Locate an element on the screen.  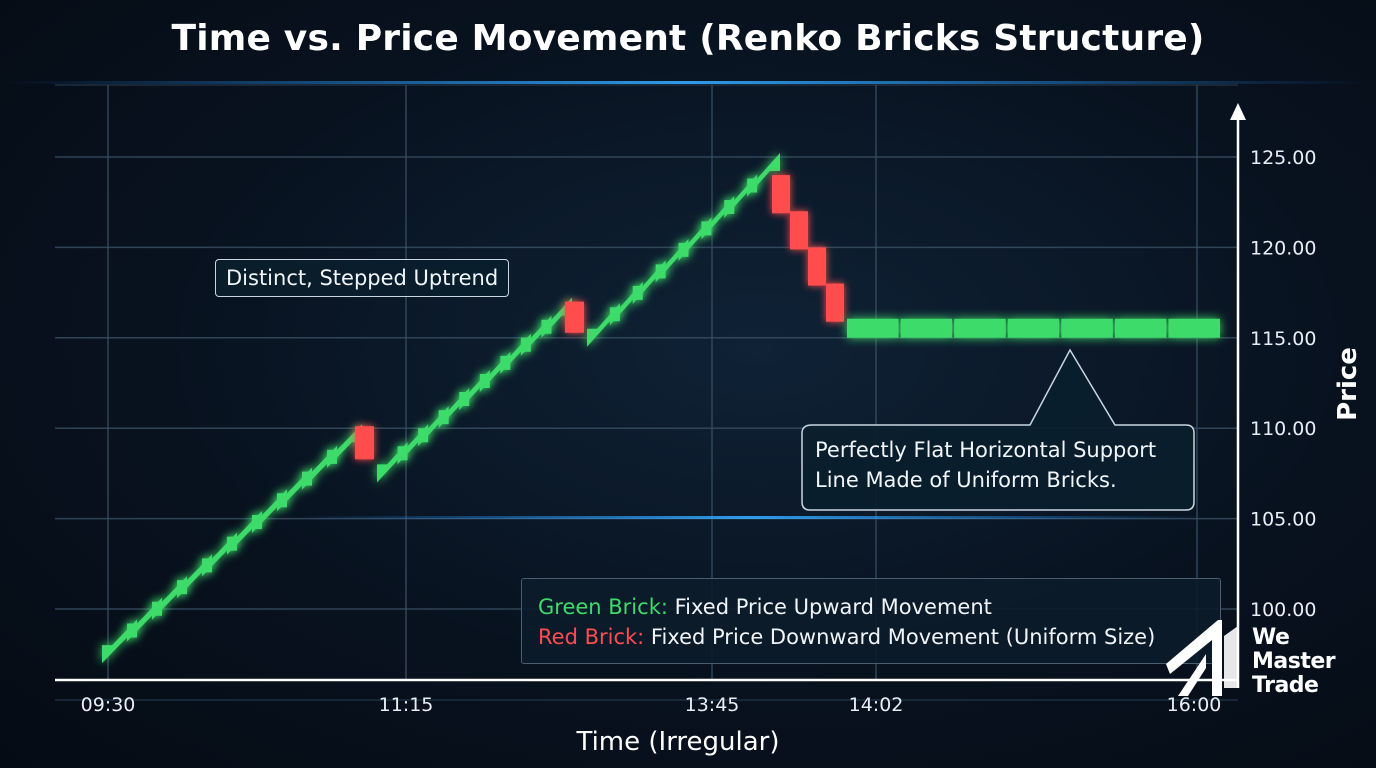
brand-logo: We Master Trade is located at coordinates (1262, 660).